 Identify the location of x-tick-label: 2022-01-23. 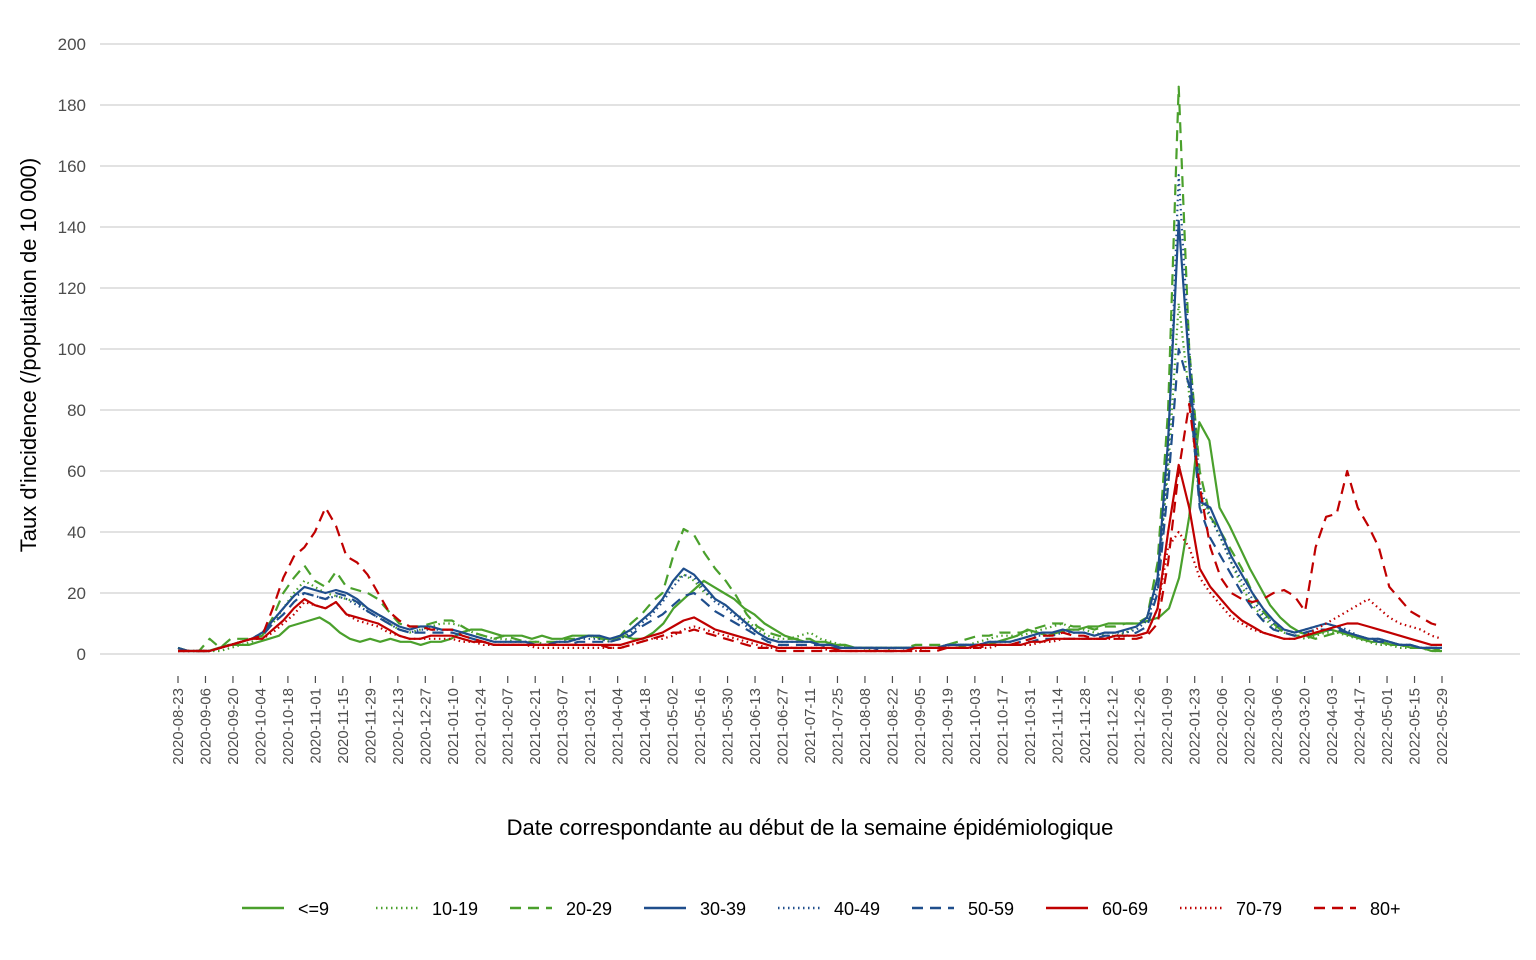
(1195, 726).